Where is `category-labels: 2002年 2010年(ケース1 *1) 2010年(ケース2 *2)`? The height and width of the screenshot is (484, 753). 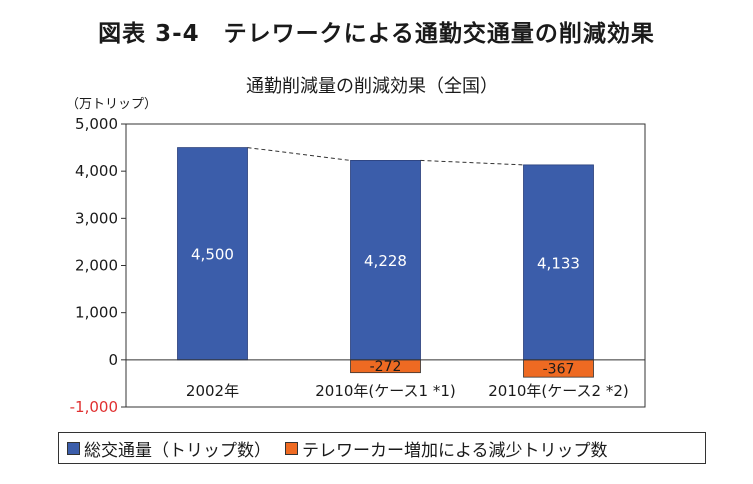
category-labels: 2002年 2010年(ケース1 *1) 2010年(ケース2 *2) is located at coordinates (407, 391).